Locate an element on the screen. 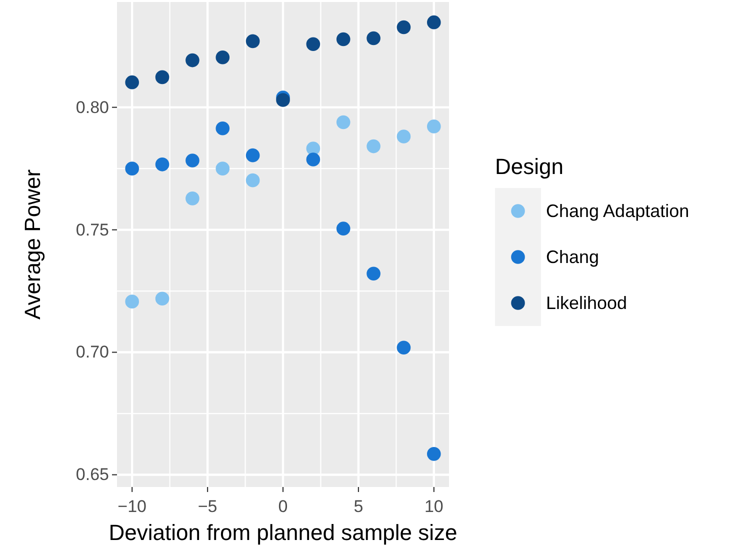  y-tick-label: 0.65 is located at coordinates (92, 474).